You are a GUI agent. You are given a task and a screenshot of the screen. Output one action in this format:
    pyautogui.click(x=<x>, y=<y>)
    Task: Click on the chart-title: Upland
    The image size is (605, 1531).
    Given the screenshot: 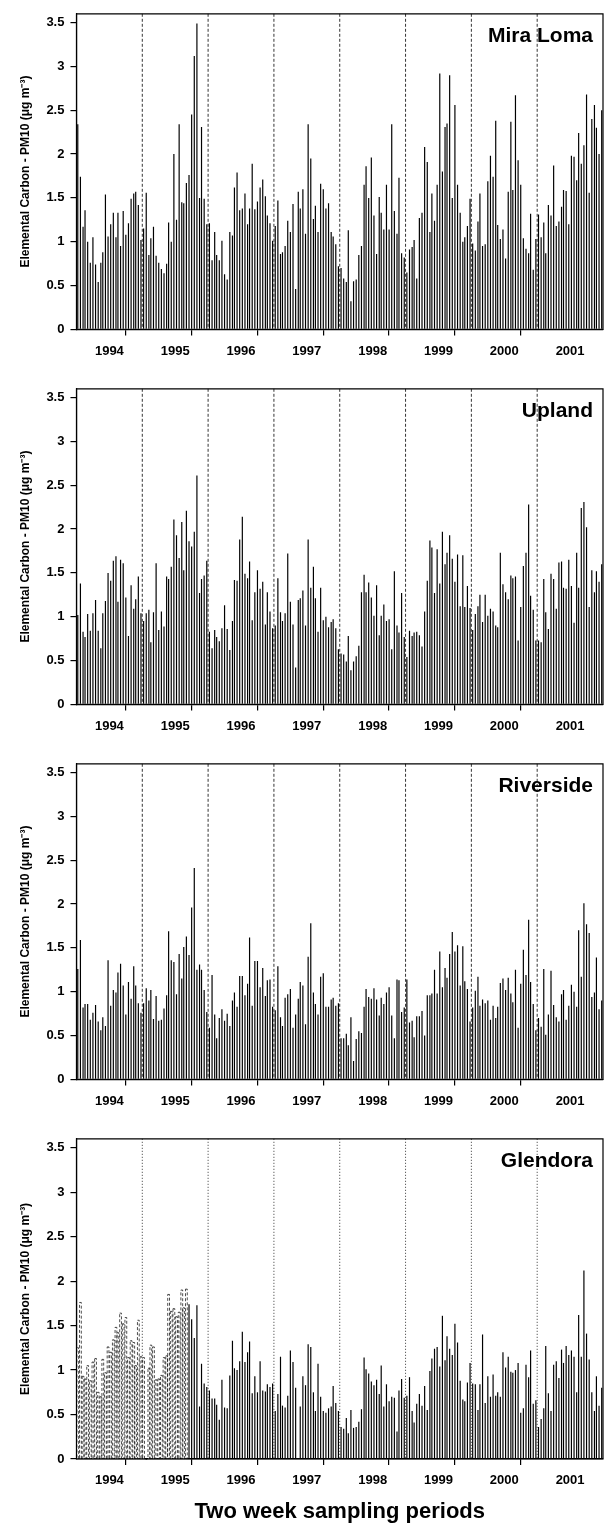 What is the action you would take?
    pyautogui.click(x=557, y=410)
    